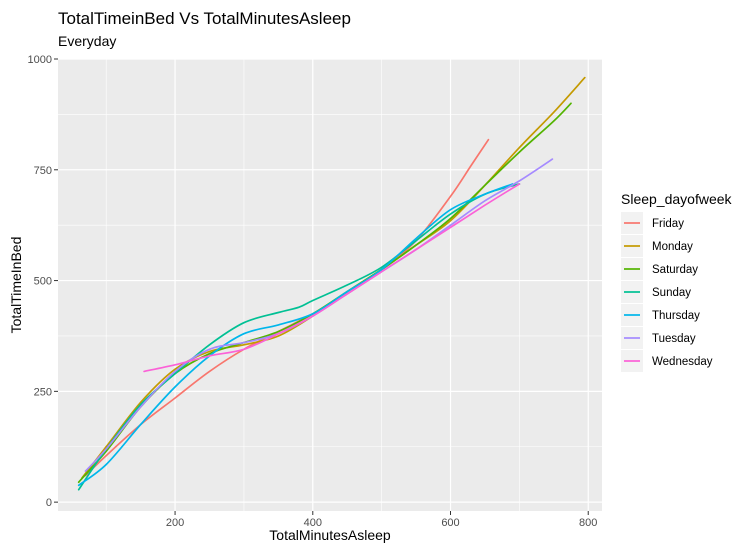 This screenshot has width=752, height=550. Describe the element at coordinates (682, 362) in the screenshot. I see `legend-label: Wednesday` at that location.